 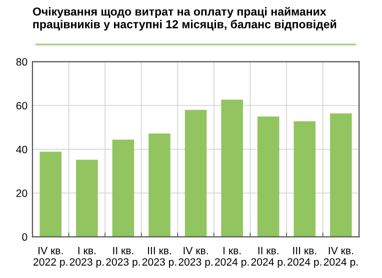 What do you see at coordinates (87, 257) in the screenshot?
I see `x-tick-label: I кв. 2023 р.` at bounding box center [87, 257].